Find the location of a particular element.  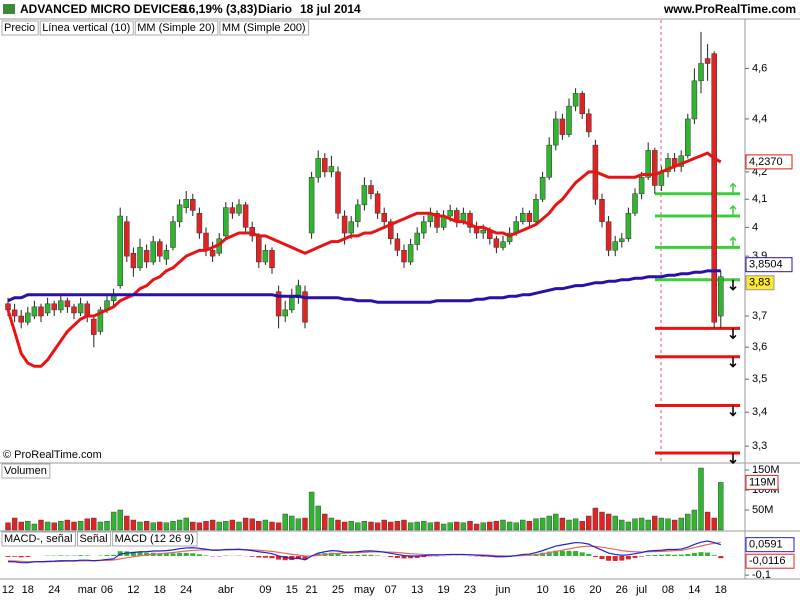

x-tick-label: 06 is located at coordinates (107, 590).